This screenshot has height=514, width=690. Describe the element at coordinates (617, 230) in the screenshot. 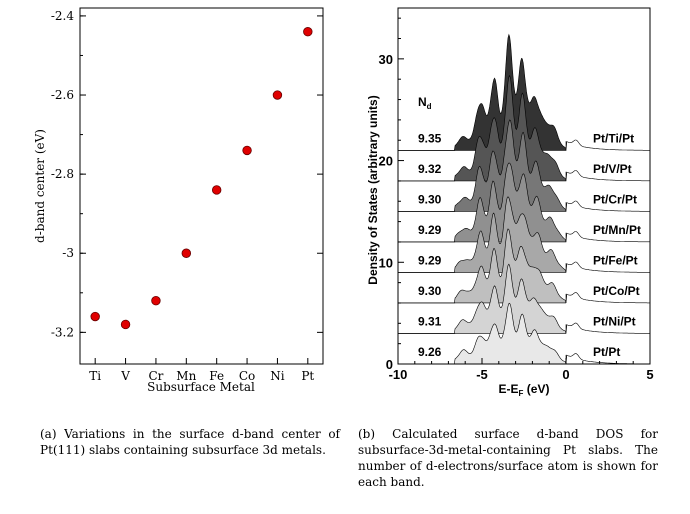

I see `series-label: Pt/Mn/Pt` at that location.